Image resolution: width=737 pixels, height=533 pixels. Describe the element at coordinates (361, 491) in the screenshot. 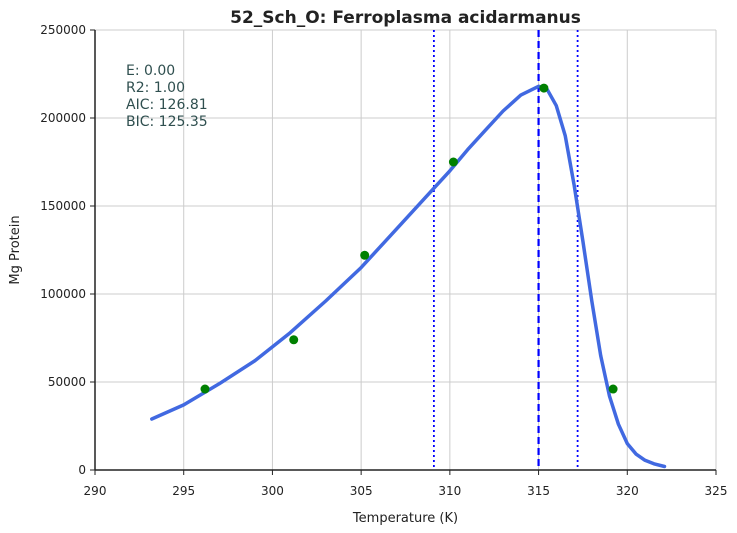

I see `x-tick-label: 305` at that location.